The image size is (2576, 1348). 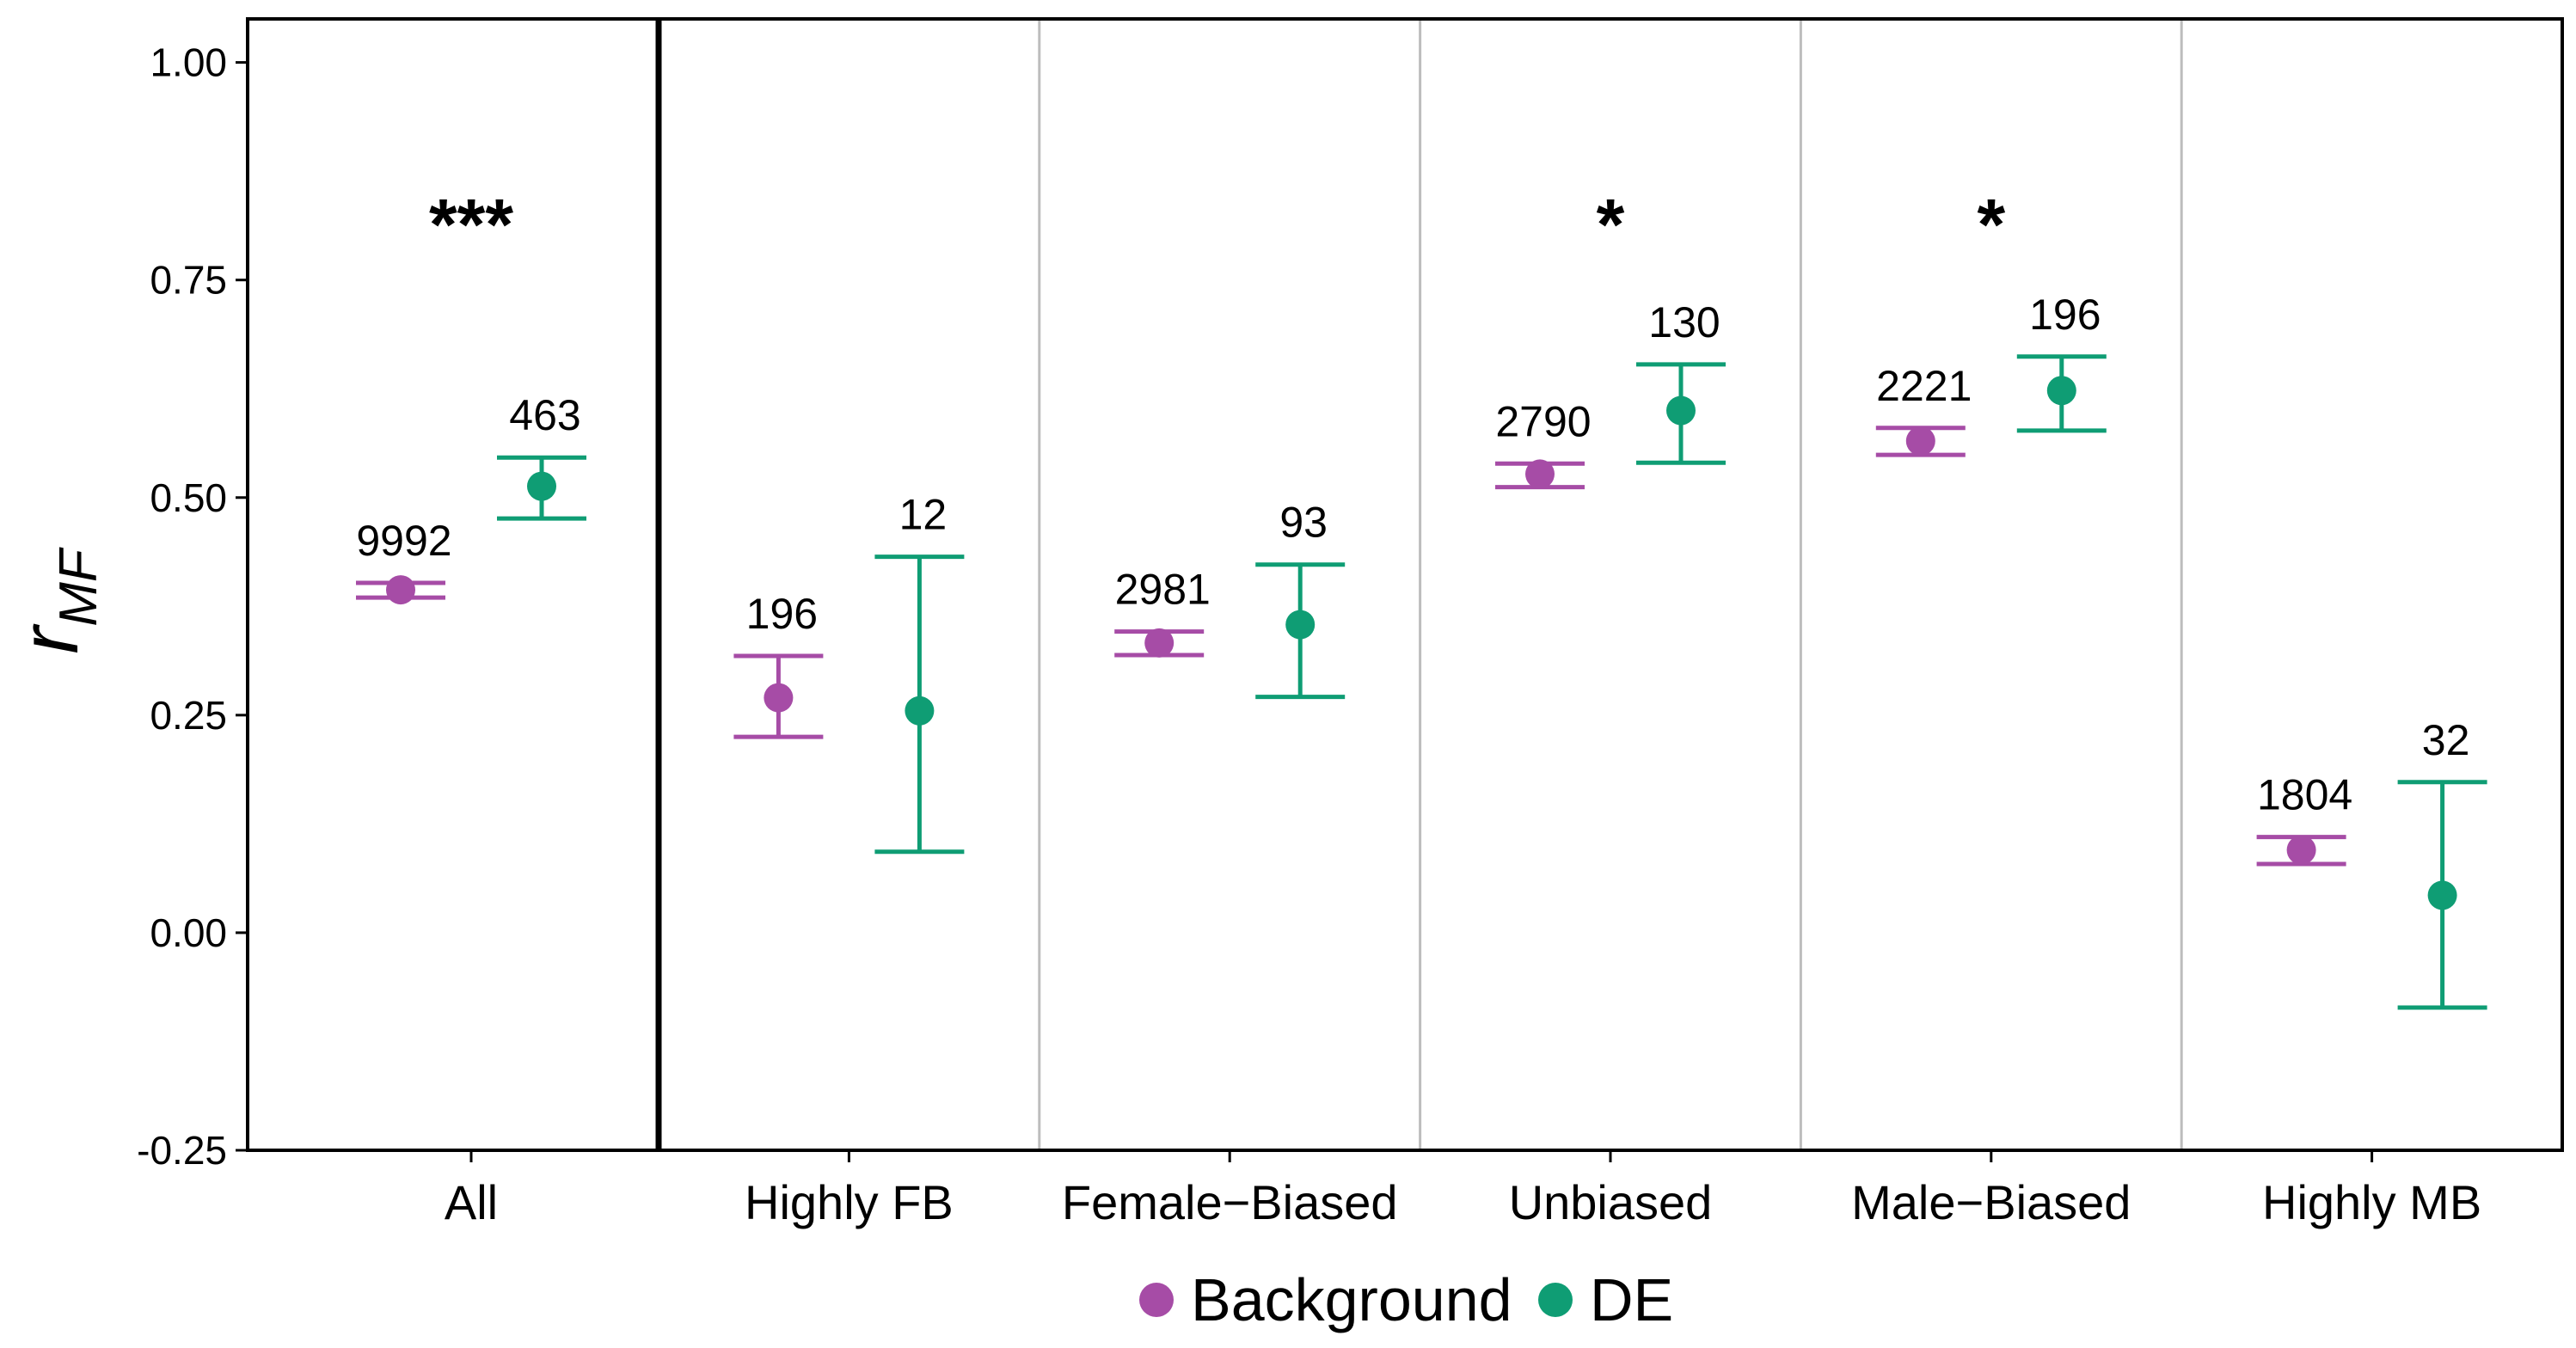 I want to click on y-tick-label: -0.25, so click(x=182, y=1150).